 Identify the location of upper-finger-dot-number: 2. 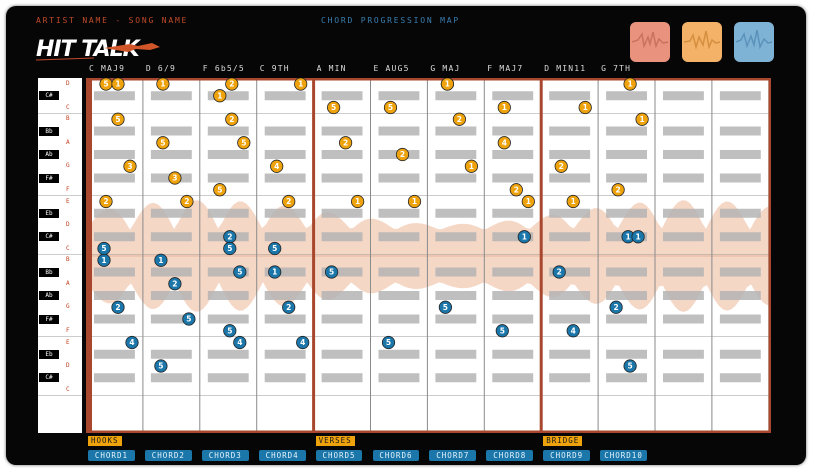
(402, 154).